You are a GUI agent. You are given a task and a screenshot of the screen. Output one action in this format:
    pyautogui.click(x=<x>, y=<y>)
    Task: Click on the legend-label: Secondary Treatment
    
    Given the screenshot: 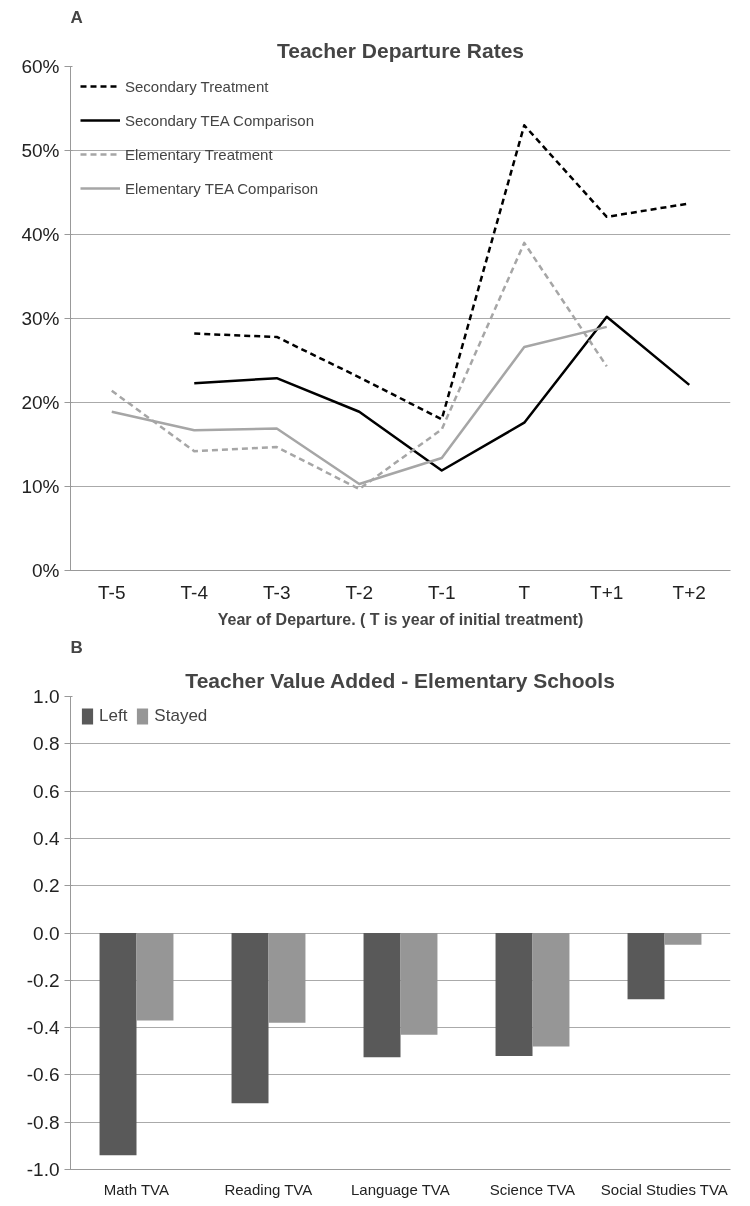 What is the action you would take?
    pyautogui.click(x=197, y=86)
    